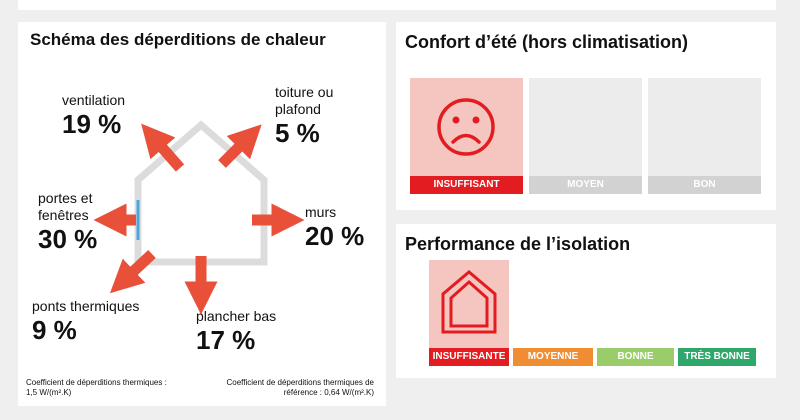  What do you see at coordinates (466, 127) in the screenshot?
I see `sad-face-icon` at bounding box center [466, 127].